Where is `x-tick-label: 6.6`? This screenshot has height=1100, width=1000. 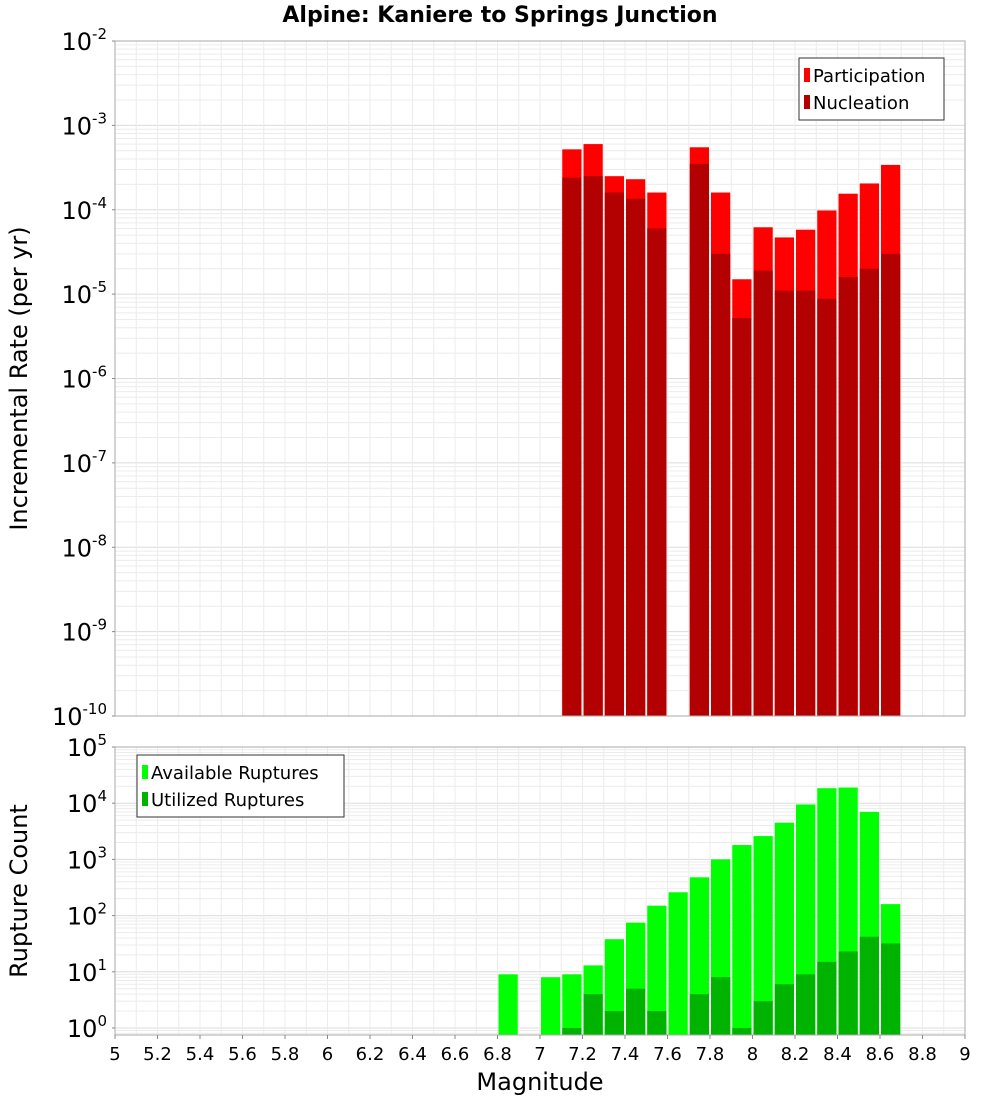
x-tick-label: 6.6 is located at coordinates (455, 1054).